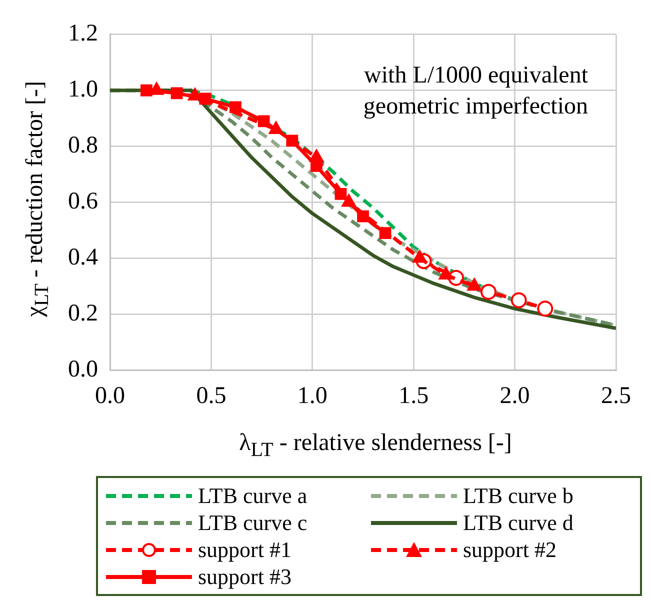 The image size is (651, 601). What do you see at coordinates (312, 395) in the screenshot?
I see `x-tick-label: 1.0` at bounding box center [312, 395].